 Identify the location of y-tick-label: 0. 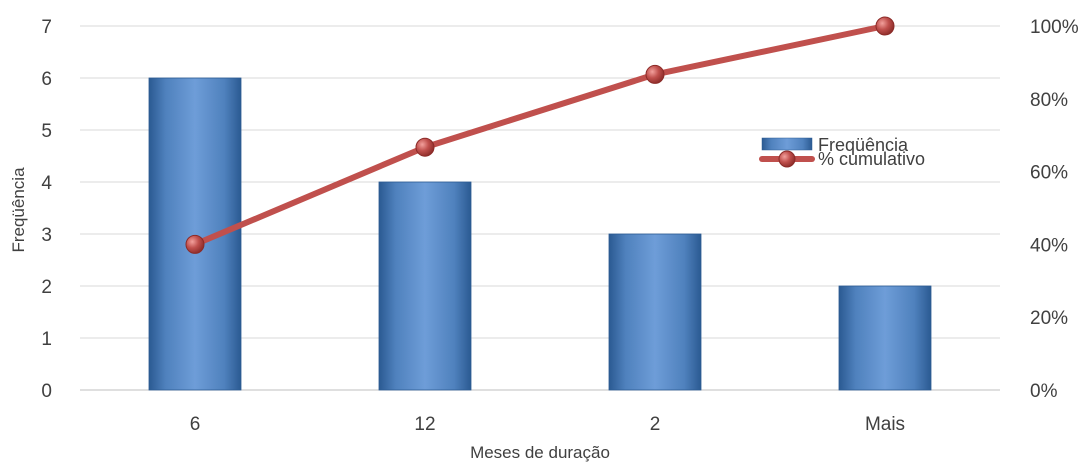
(46, 391).